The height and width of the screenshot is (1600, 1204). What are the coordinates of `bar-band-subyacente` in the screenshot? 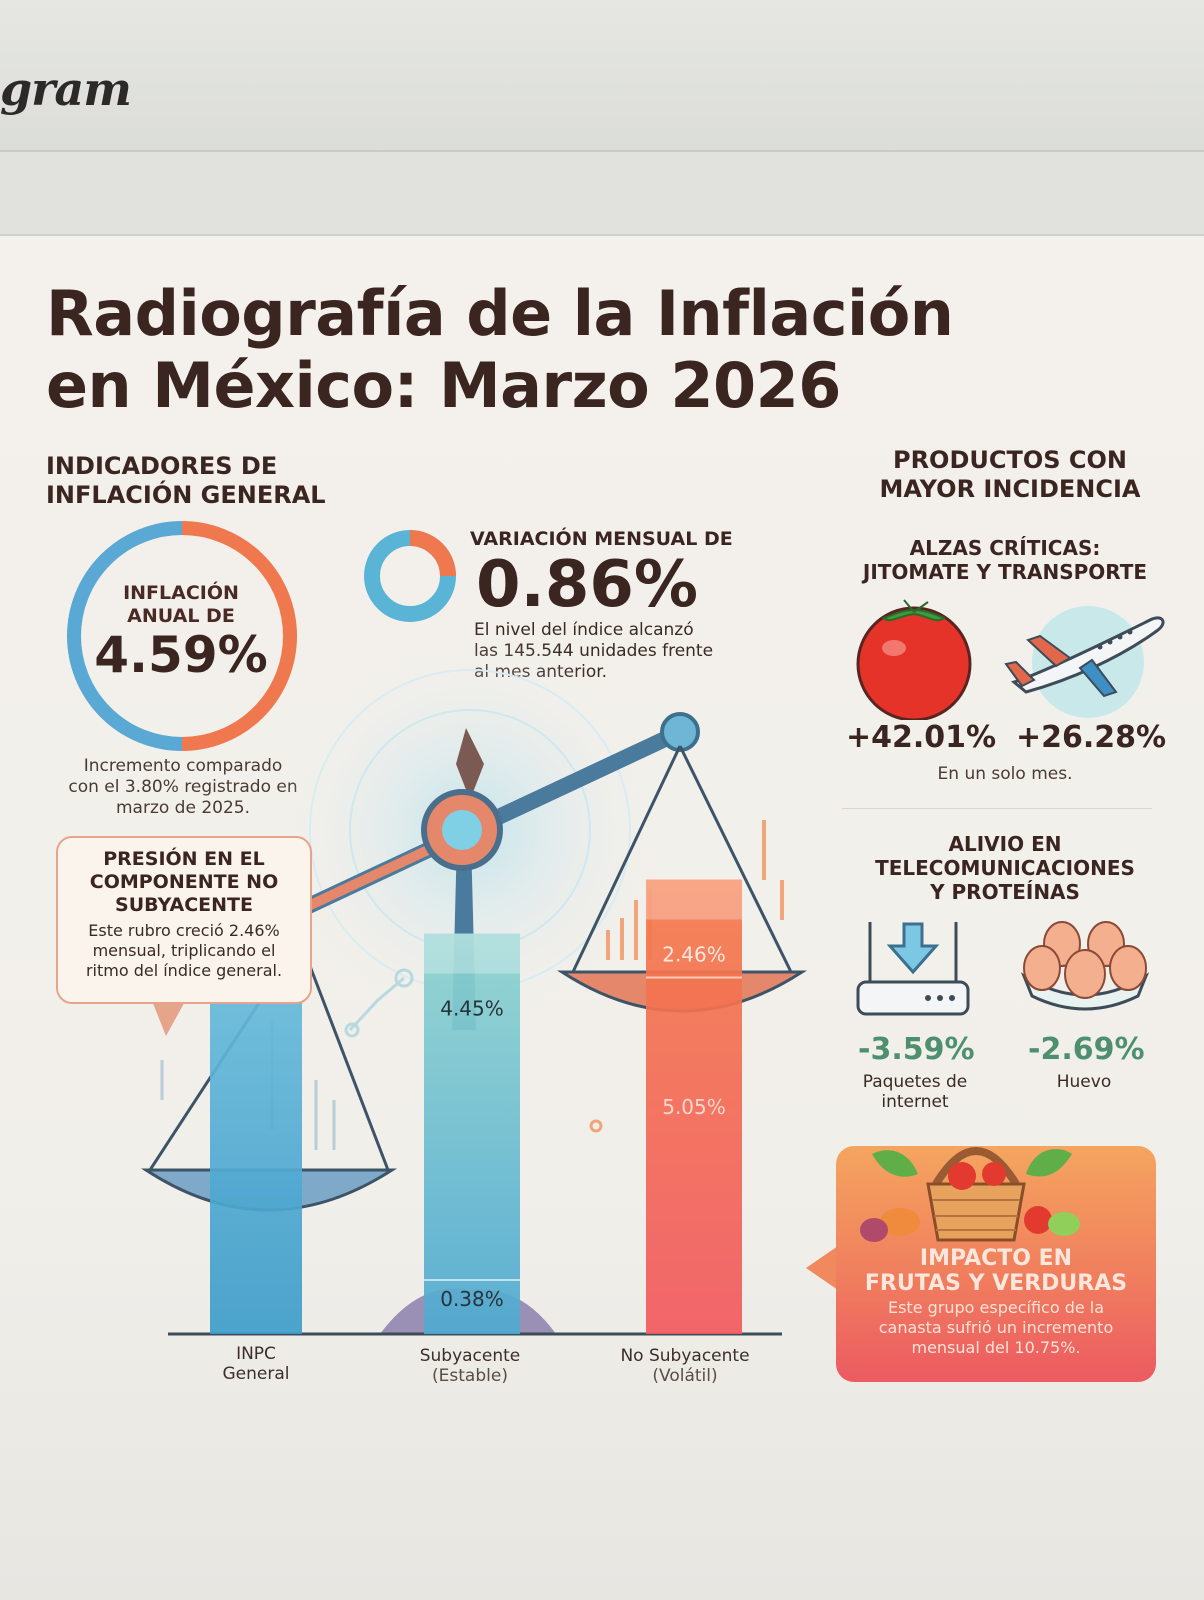 It's located at (472, 953).